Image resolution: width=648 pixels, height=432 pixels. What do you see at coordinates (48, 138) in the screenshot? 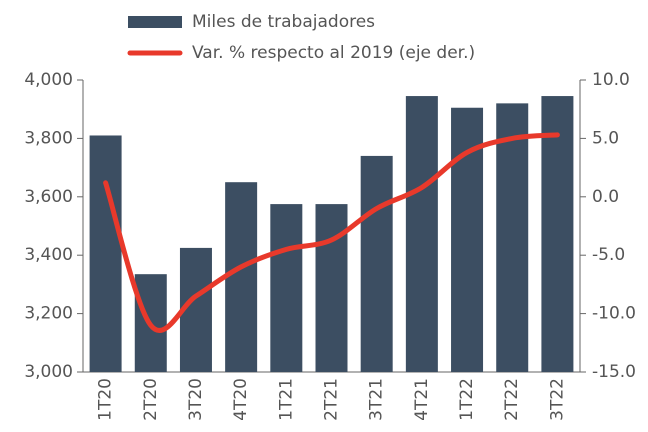
I see `y-tick-label: 3,800` at bounding box center [48, 138].